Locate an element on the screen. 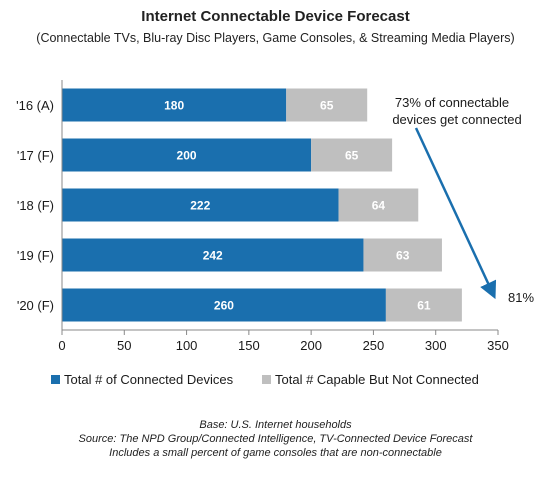 The width and height of the screenshot is (551, 484). bar-value-label: 222 is located at coordinates (200, 206).